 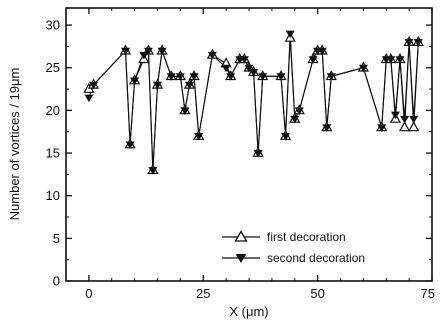 What do you see at coordinates (241, 236) in the screenshot?
I see `legend-marker-first-decoration` at bounding box center [241, 236].